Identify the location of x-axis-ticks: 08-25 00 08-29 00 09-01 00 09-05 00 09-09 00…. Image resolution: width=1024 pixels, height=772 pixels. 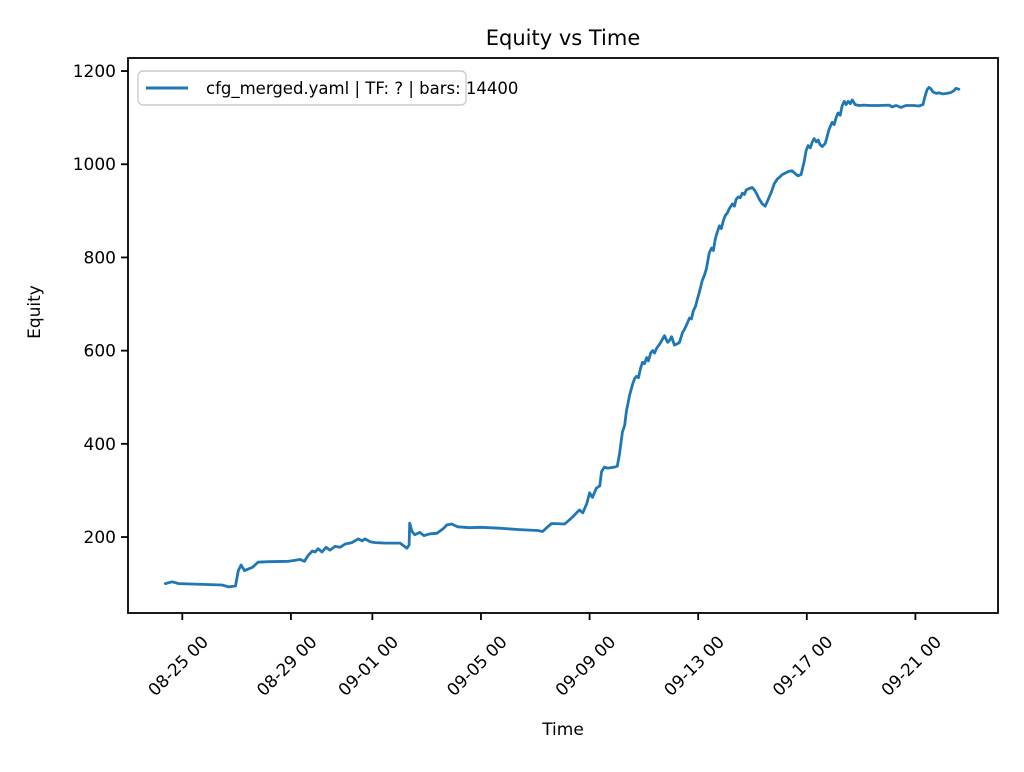
(545, 657).